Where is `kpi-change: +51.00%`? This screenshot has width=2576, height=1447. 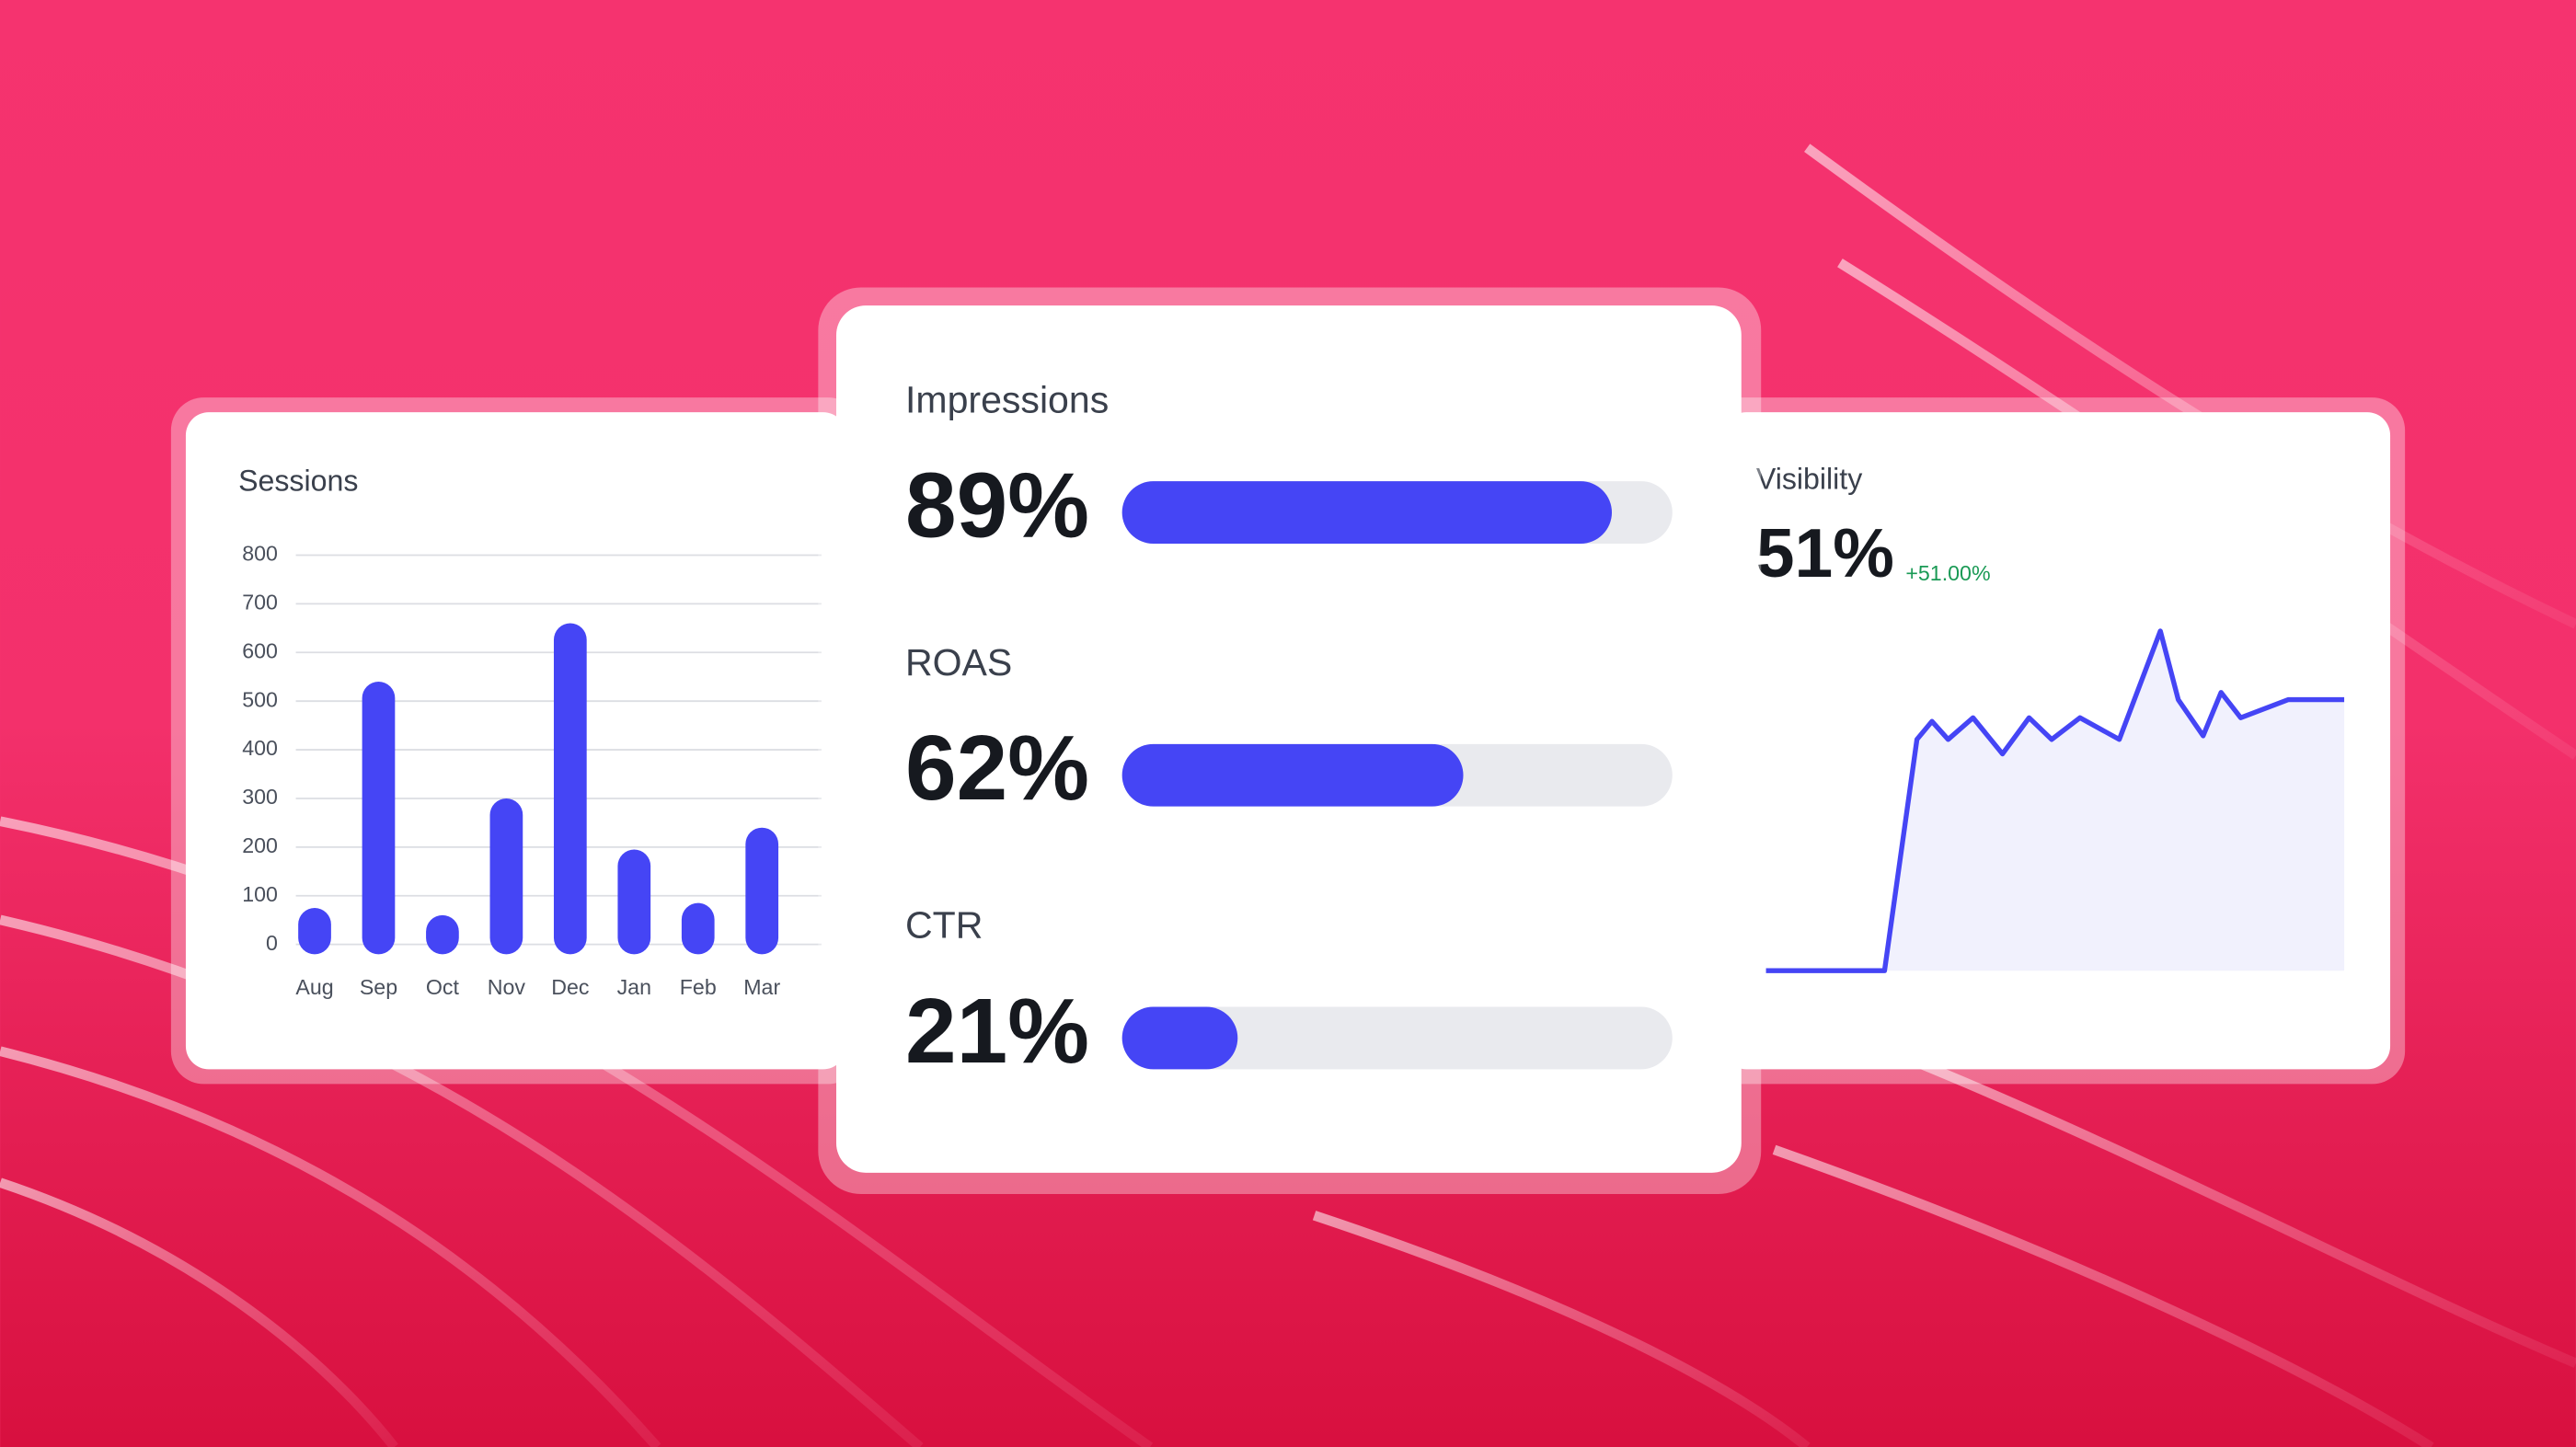
kpi-change: +51.00% is located at coordinates (1947, 573).